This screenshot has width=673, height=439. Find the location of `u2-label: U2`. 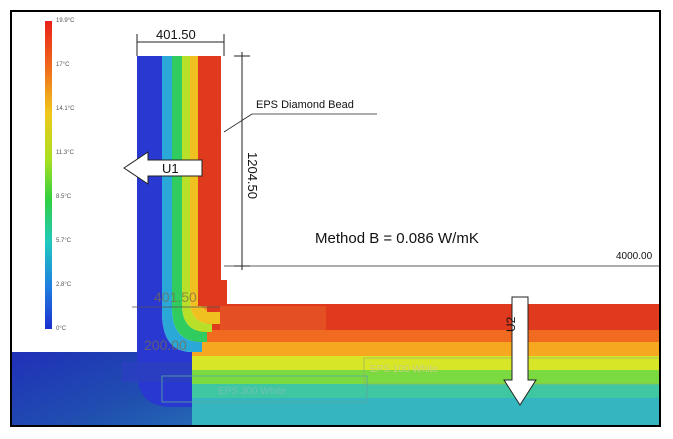

u2-label: U2 is located at coordinates (511, 324).